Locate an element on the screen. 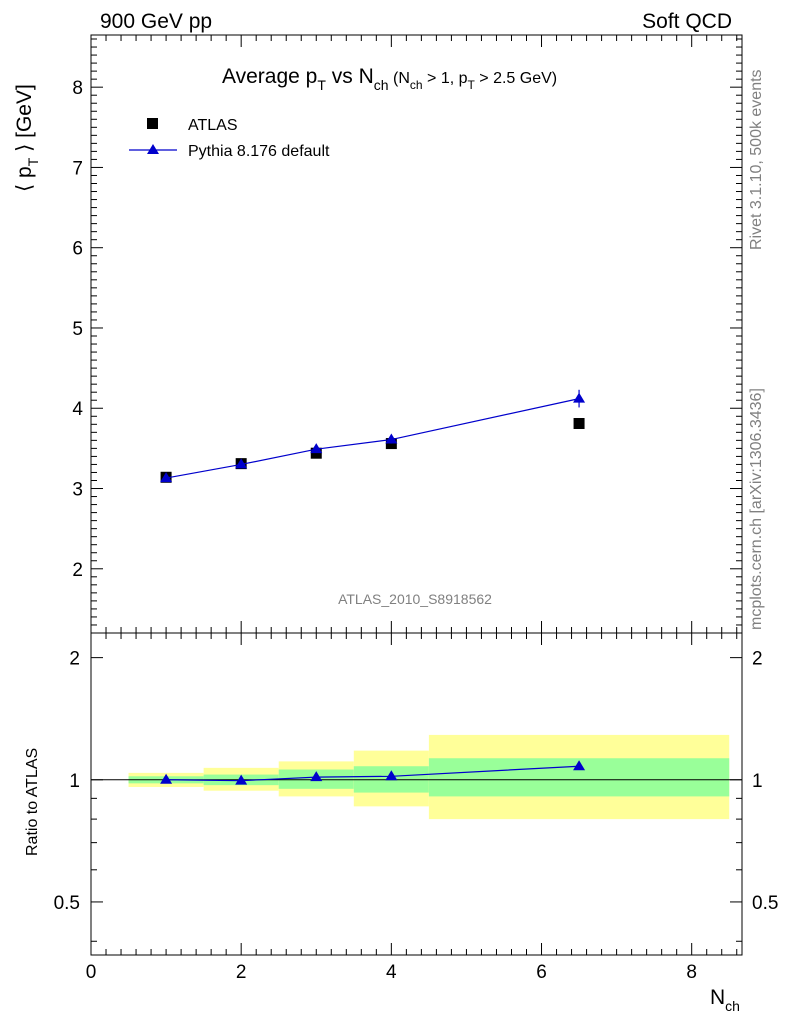  ratio-bands is located at coordinates (429, 777).